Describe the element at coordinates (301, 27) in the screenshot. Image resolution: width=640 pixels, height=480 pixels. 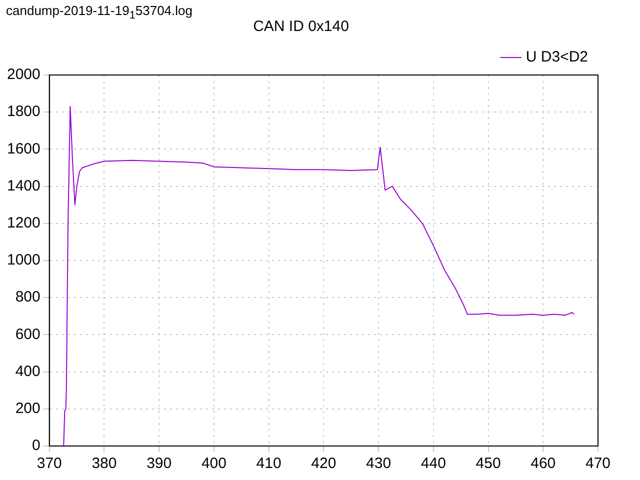
I see `chart-title: CAN ID 0x140` at that location.